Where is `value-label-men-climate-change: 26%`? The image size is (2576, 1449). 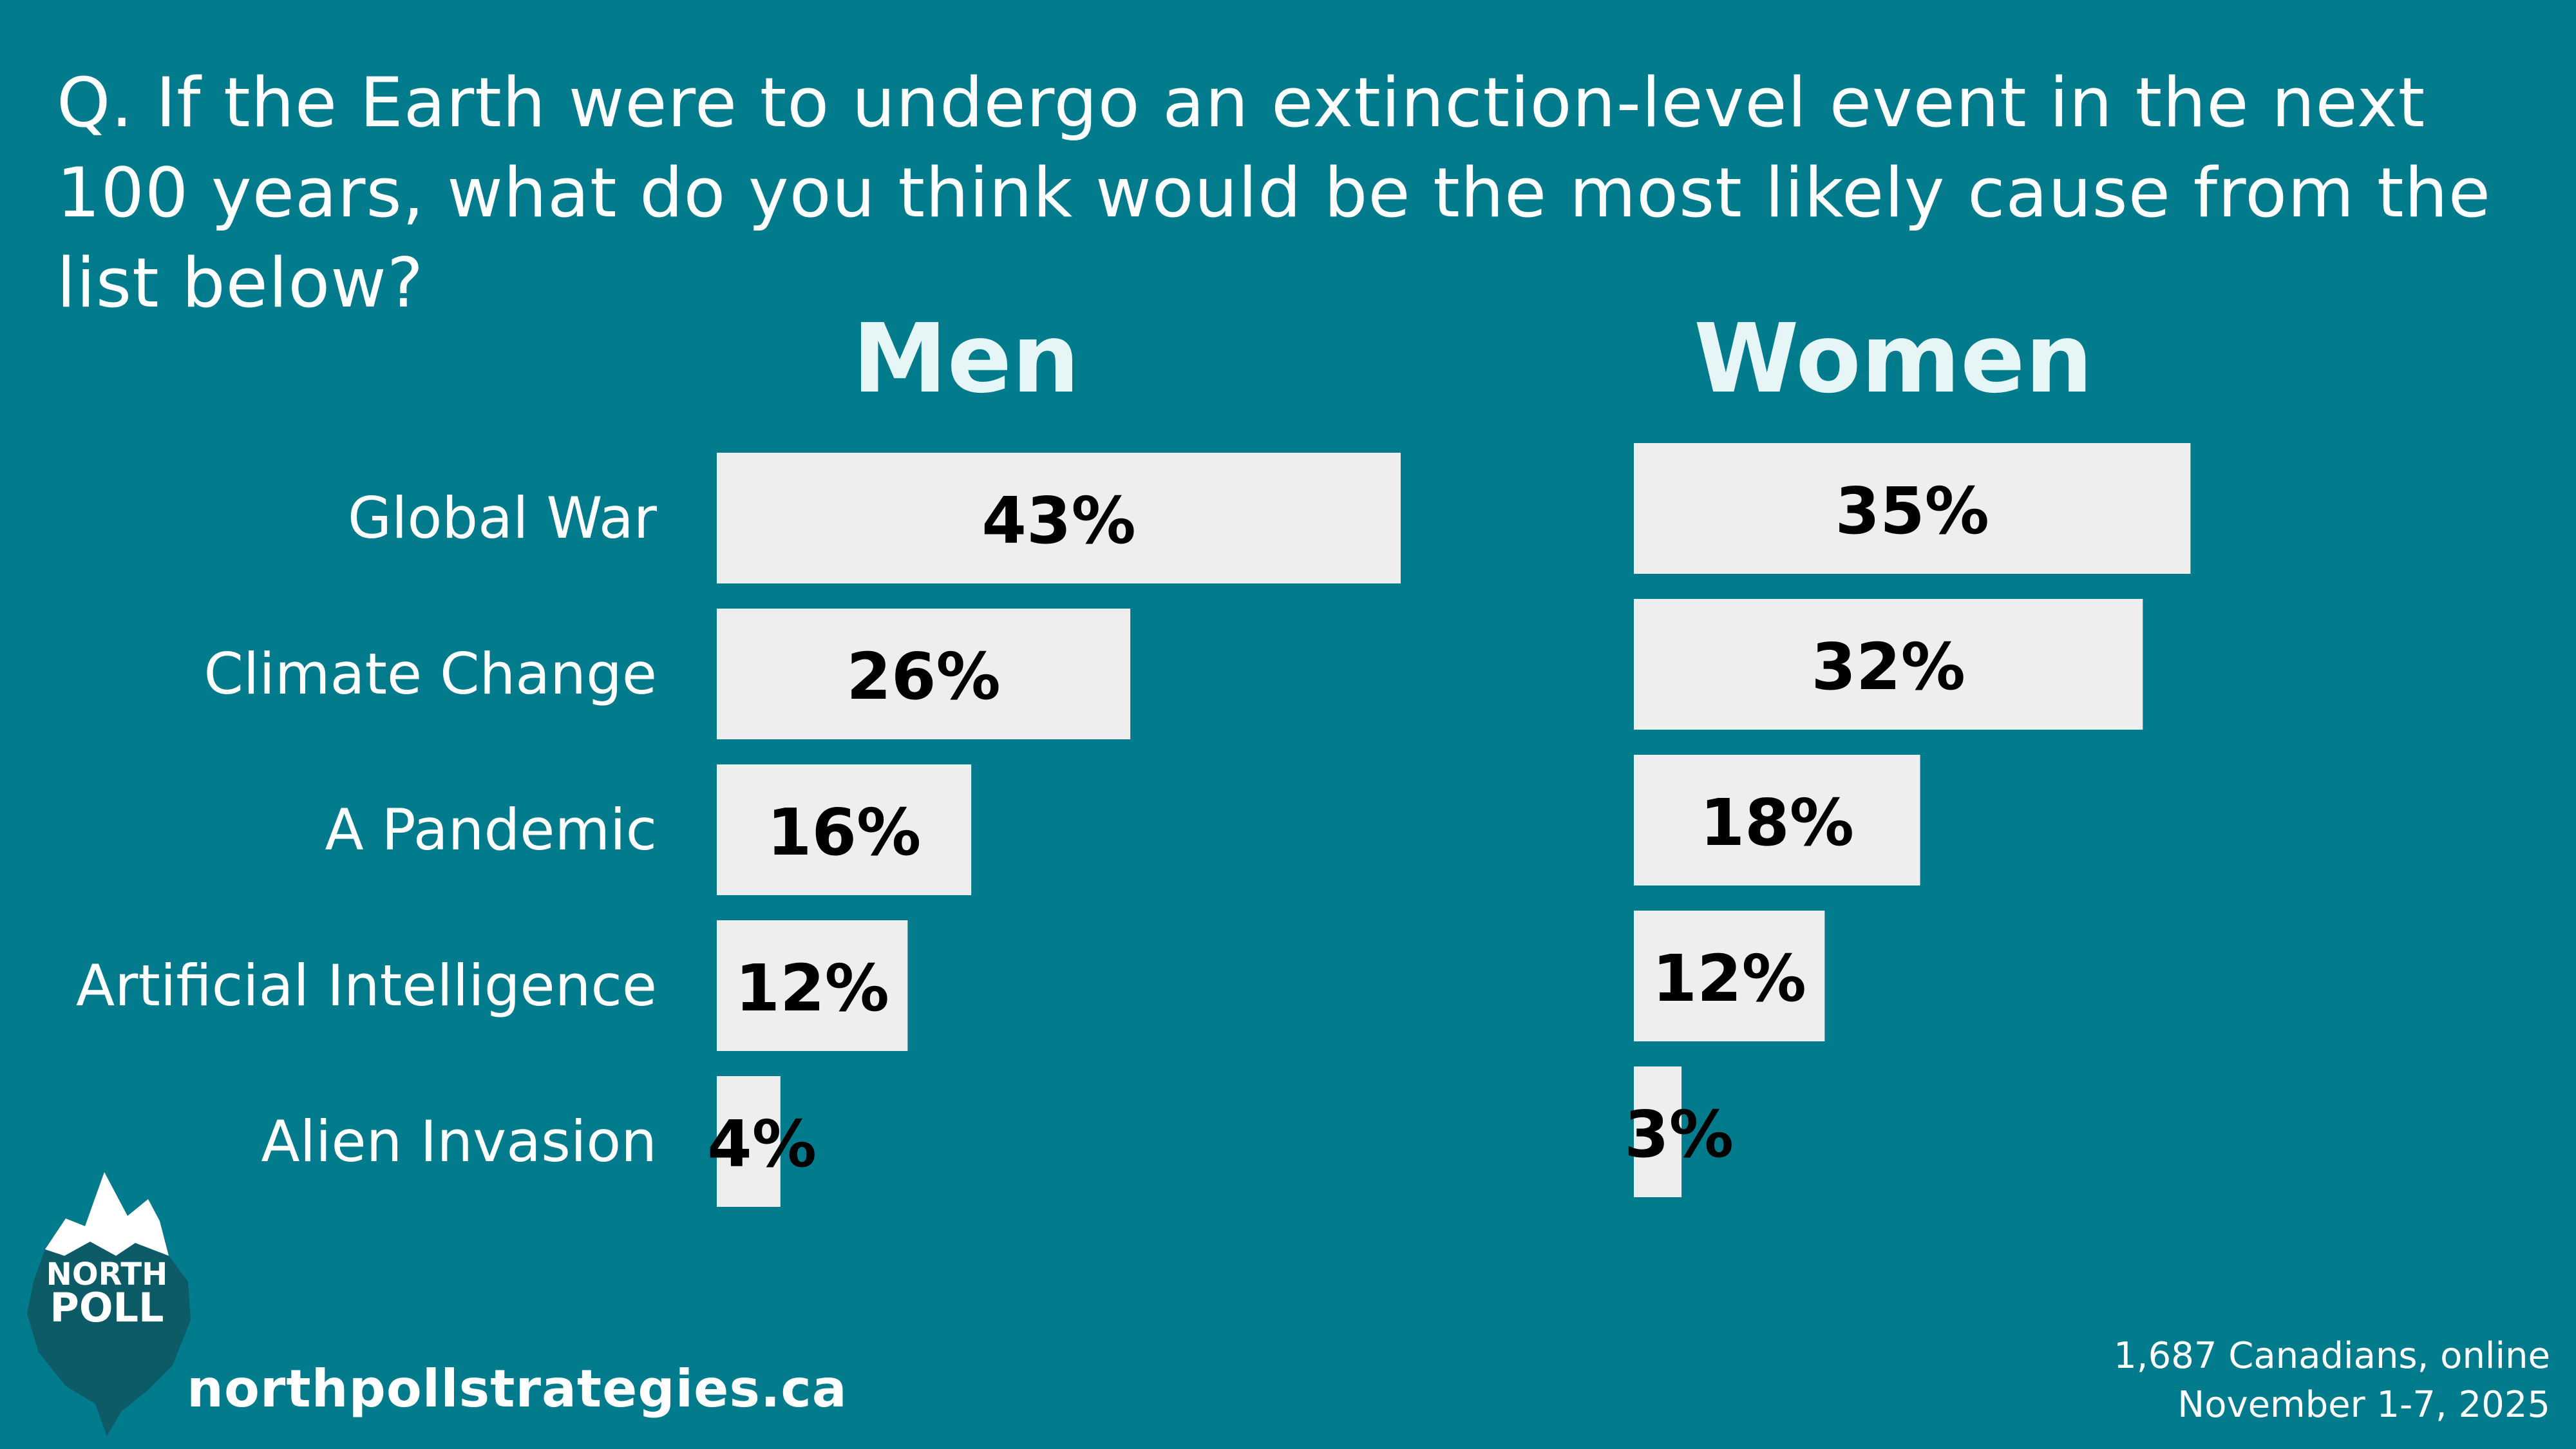
value-label-men-climate-change: 26% is located at coordinates (923, 677).